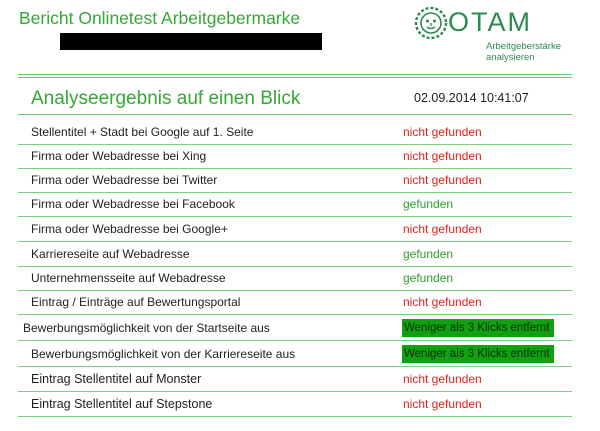  What do you see at coordinates (110, 254) in the screenshot?
I see `result-label: Karriereseite auf Webadresse` at bounding box center [110, 254].